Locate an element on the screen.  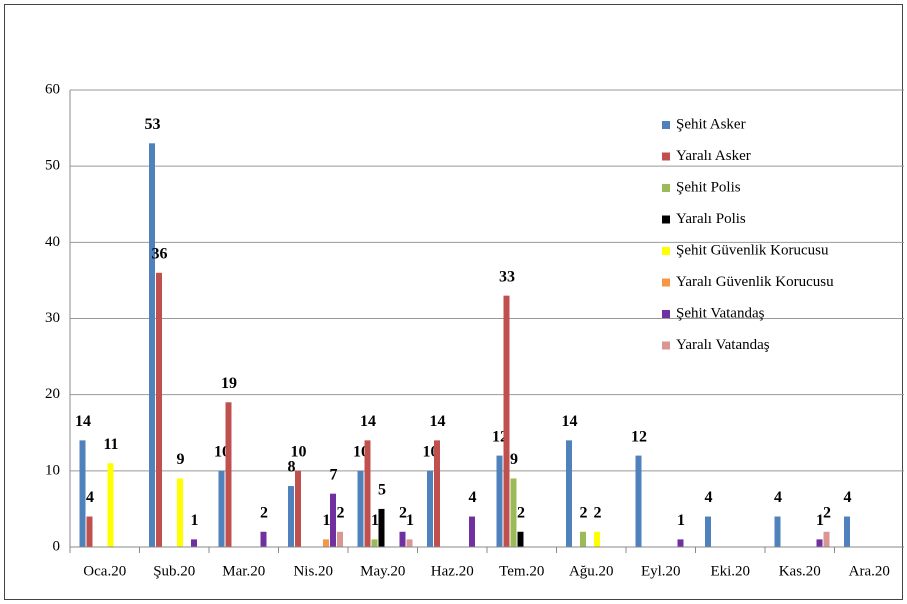
data-label: 36 is located at coordinates (160, 253).